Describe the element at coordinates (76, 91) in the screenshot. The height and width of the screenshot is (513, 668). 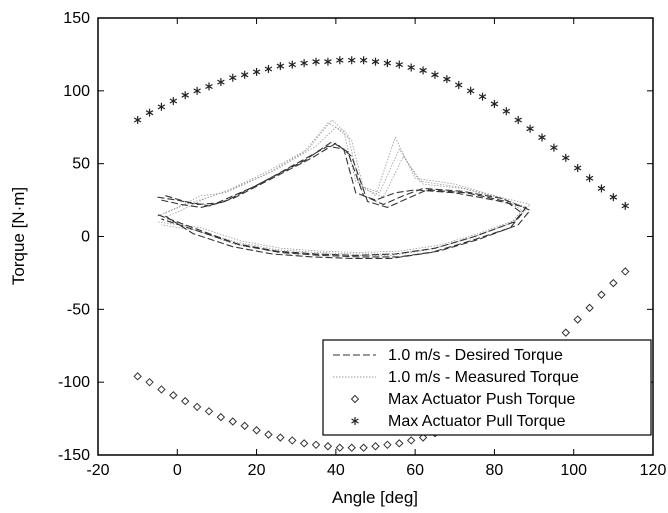
I see `y-tick-label: 100` at that location.